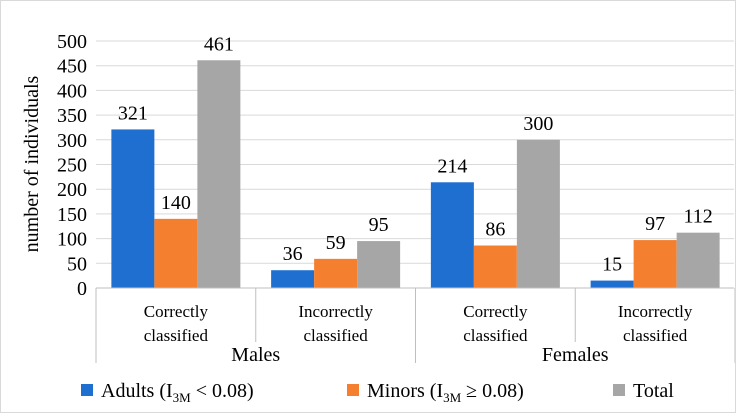  What do you see at coordinates (219, 44) in the screenshot?
I see `data-label: 461` at bounding box center [219, 44].